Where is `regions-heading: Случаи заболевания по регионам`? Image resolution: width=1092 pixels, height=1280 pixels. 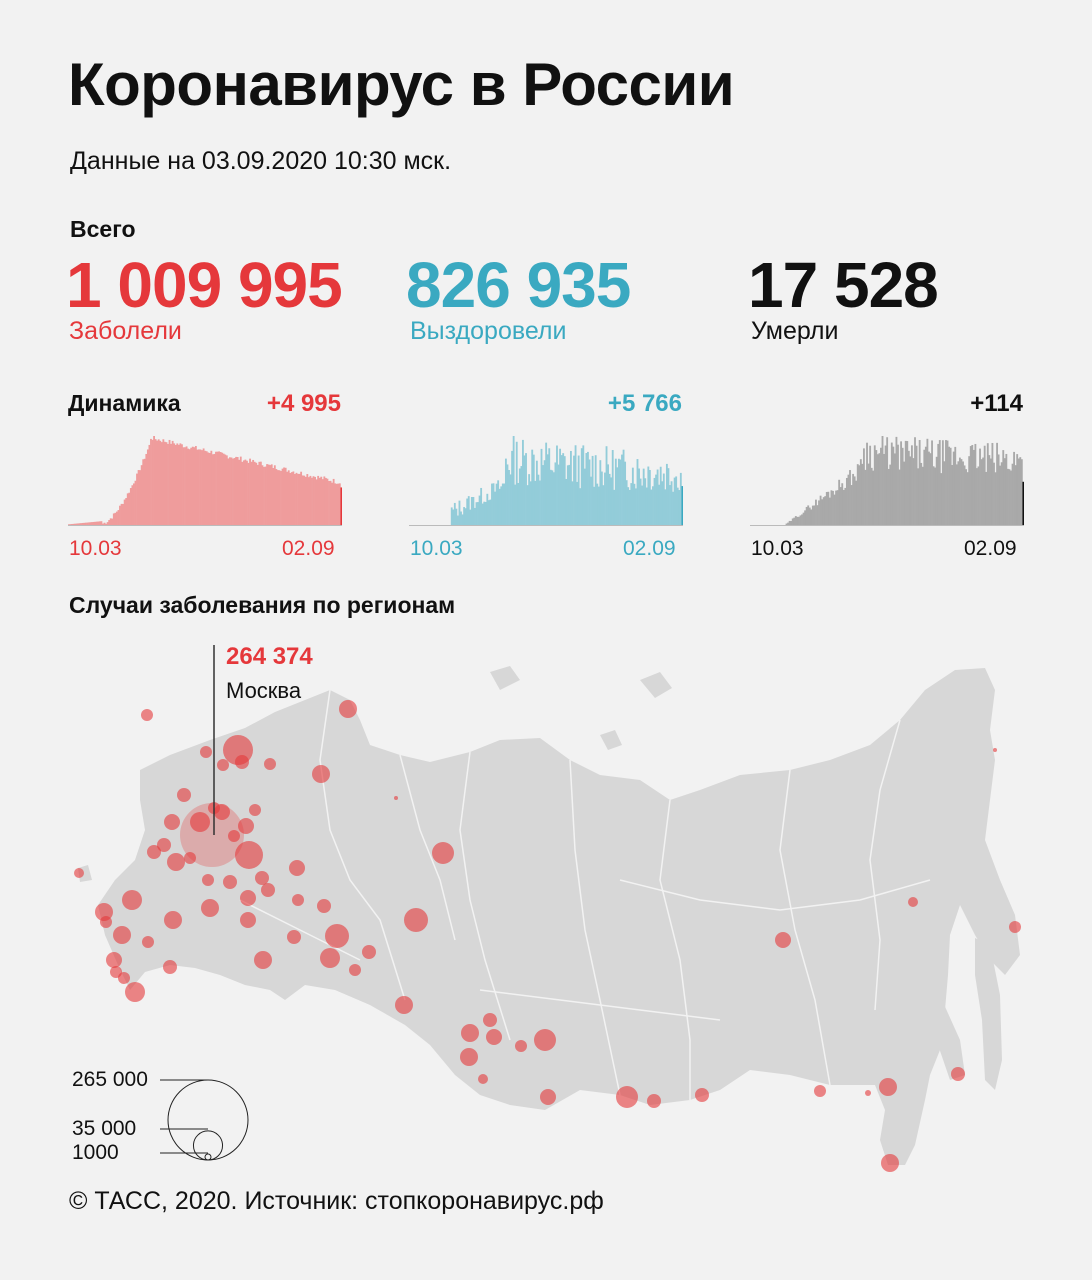 regions-heading: Случаи заболевания по регионам is located at coordinates (262, 605).